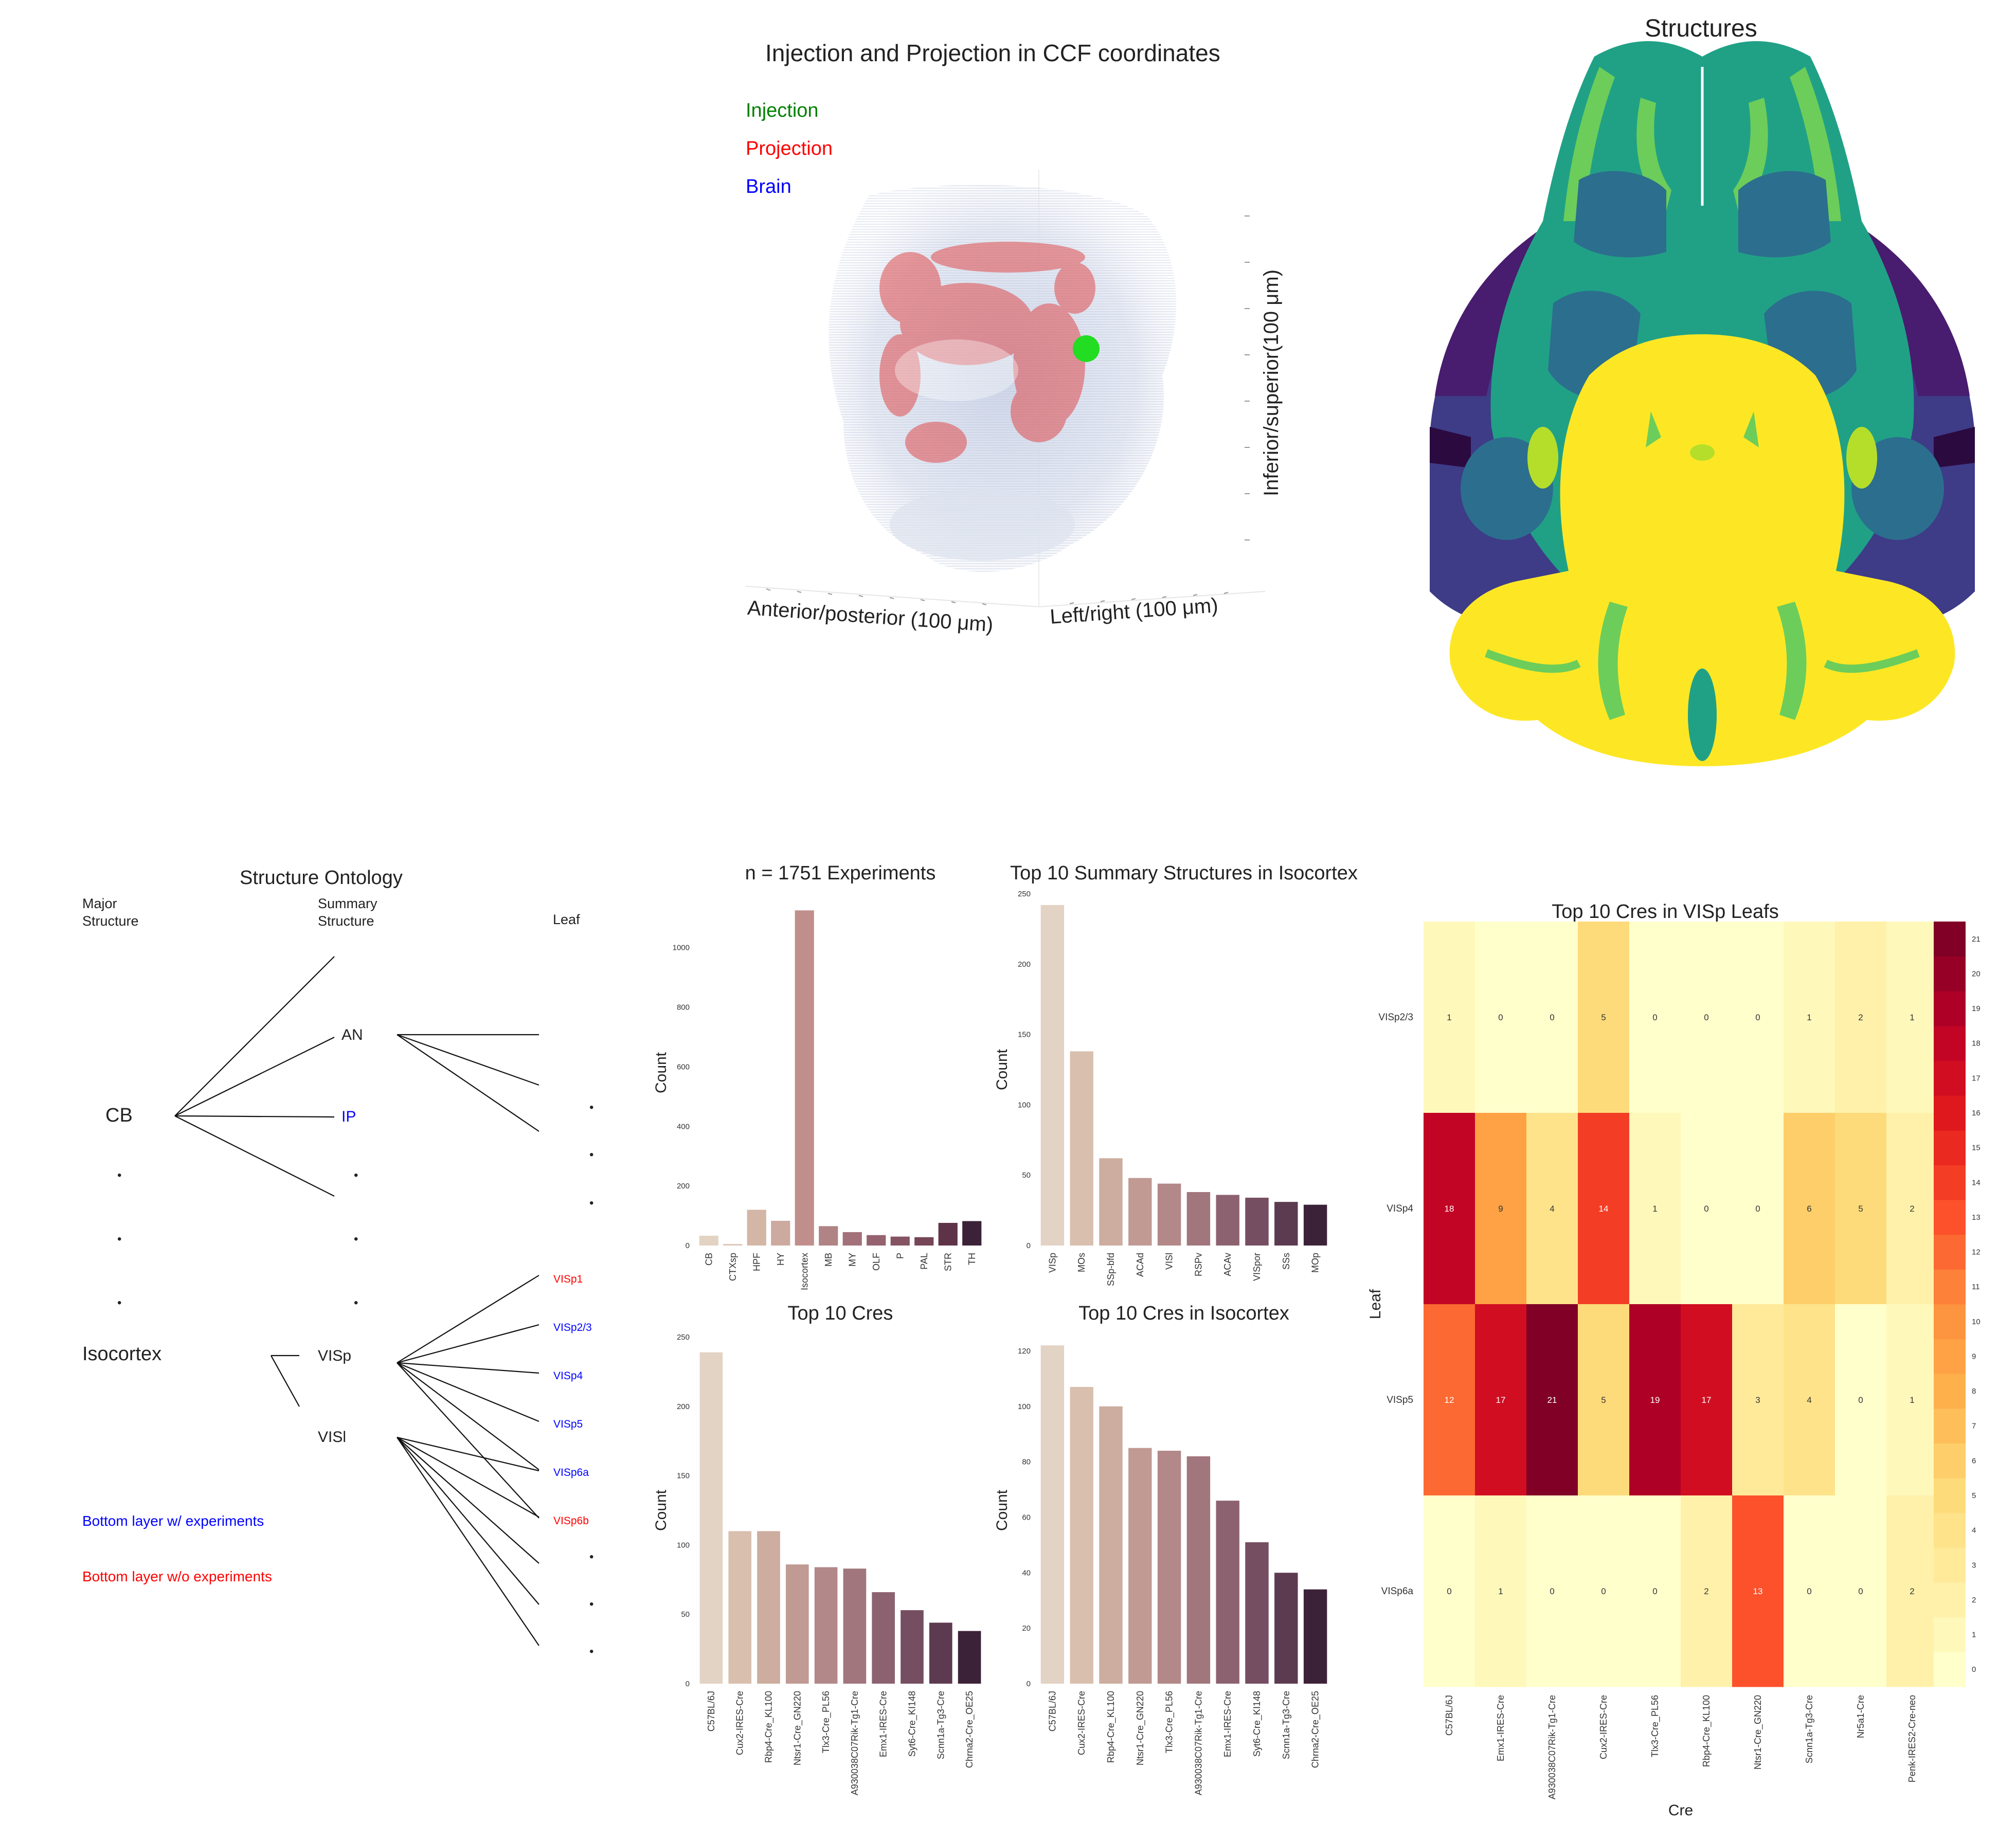 The image size is (2016, 1822). Describe the element at coordinates (1702, 403) in the screenshot. I see `structures-brain-map` at that location.